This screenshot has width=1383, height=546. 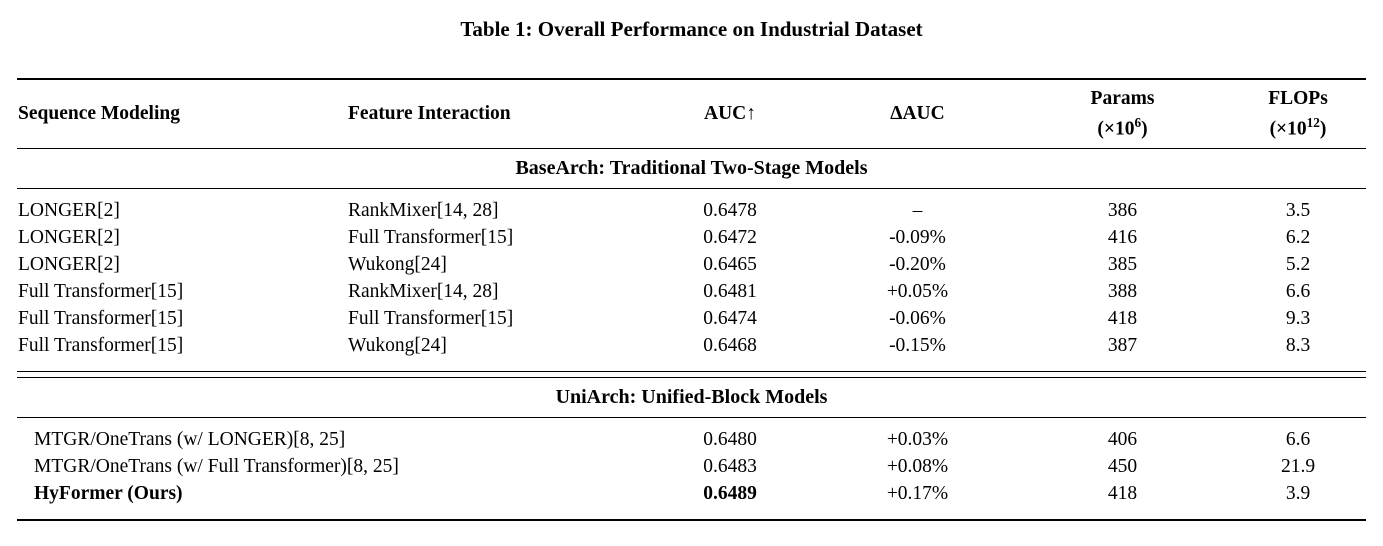 What do you see at coordinates (917, 264) in the screenshot?
I see `cell-delta-auc: -0.20%` at bounding box center [917, 264].